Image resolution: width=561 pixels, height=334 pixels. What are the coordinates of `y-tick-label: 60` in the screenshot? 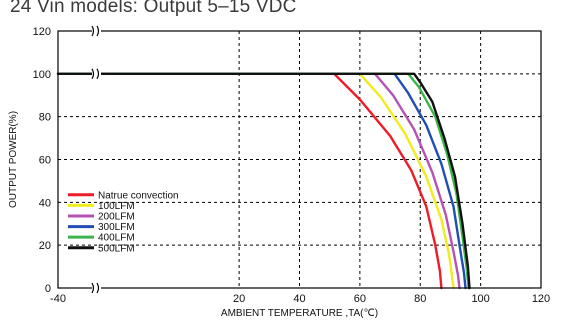 It's located at (45, 161).